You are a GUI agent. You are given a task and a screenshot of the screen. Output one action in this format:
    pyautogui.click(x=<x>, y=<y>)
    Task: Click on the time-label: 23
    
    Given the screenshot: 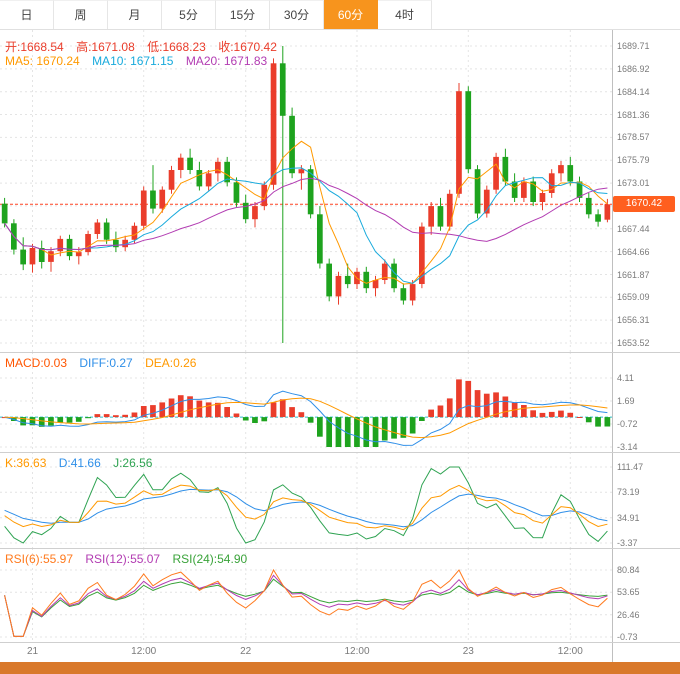 What is the action you would take?
    pyautogui.click(x=468, y=651)
    